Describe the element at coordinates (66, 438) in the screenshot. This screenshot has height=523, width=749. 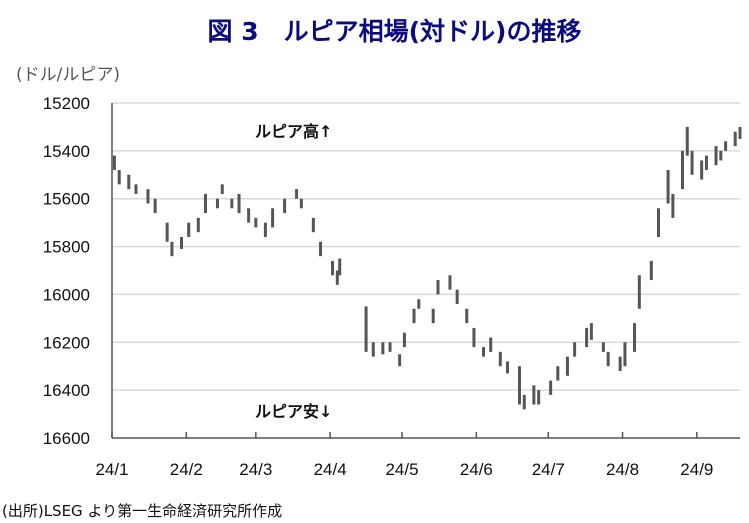
I see `y-tick-label: 16600` at that location.